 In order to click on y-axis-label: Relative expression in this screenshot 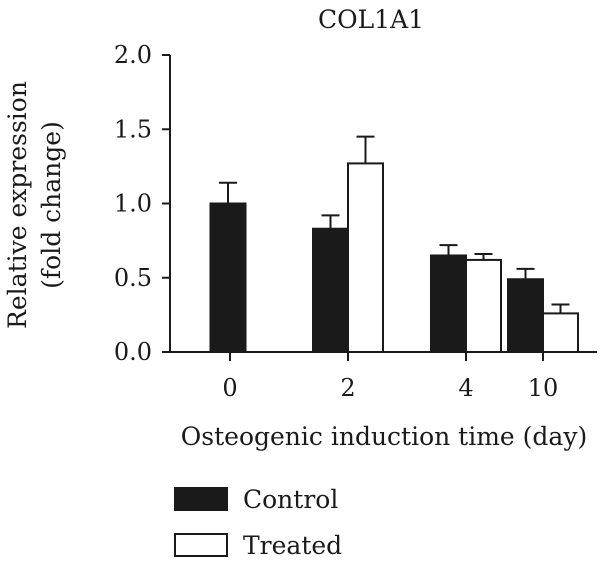, I will do `click(17, 205)`.